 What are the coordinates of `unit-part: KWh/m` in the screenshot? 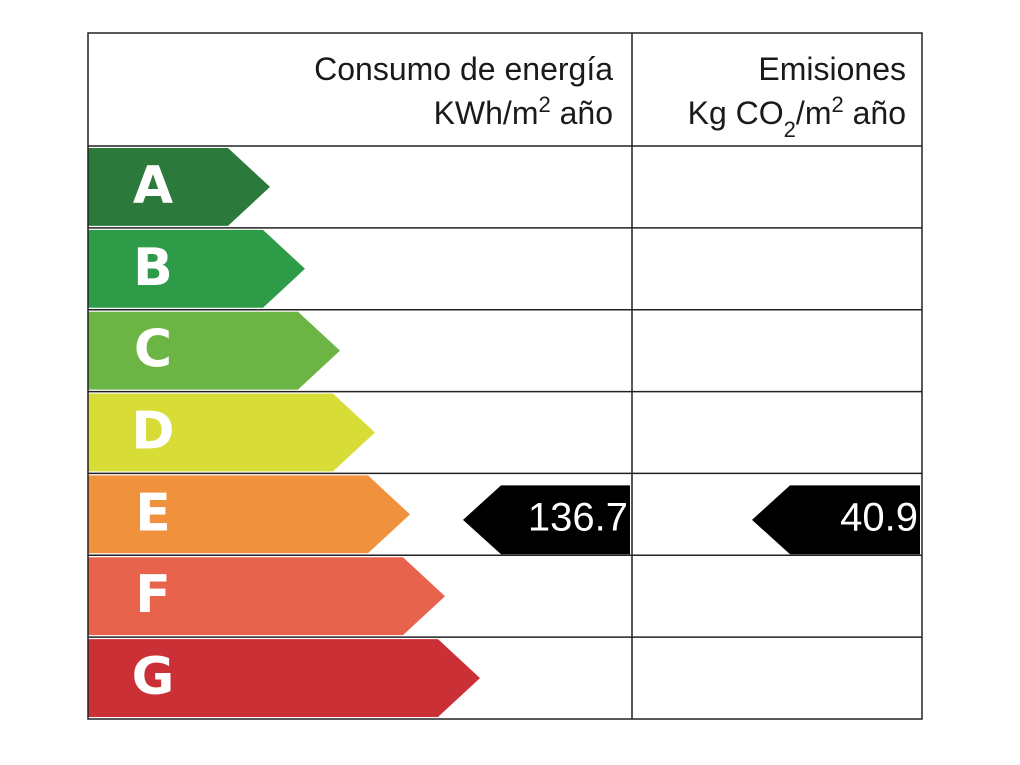 It's located at (486, 113).